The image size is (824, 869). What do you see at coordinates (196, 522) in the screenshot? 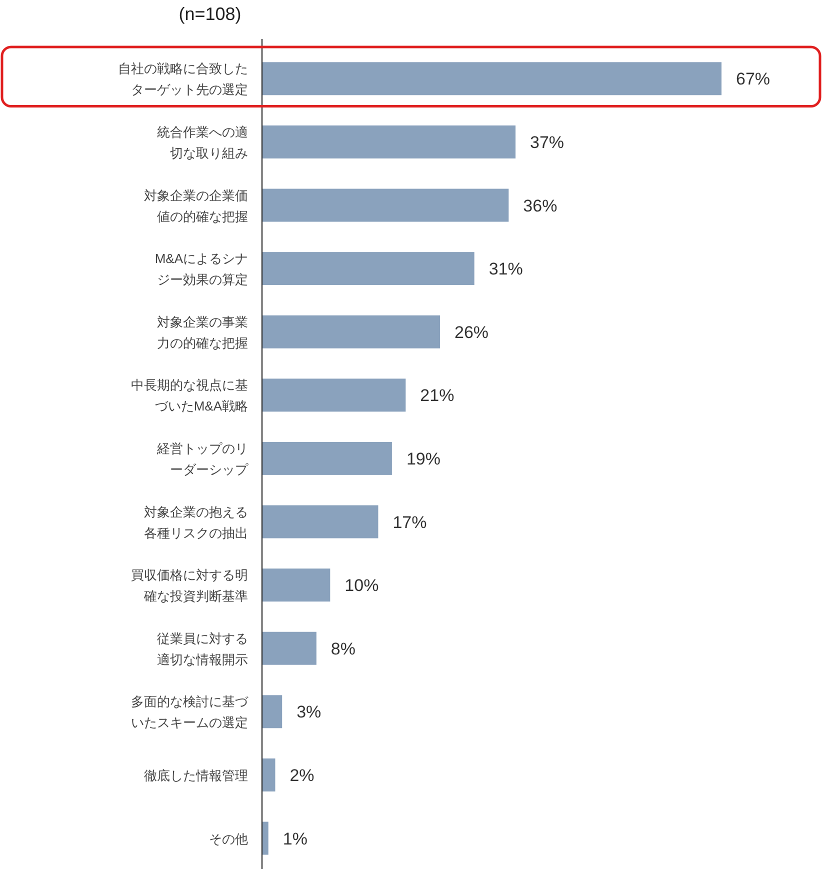
I see `y-tick-label: 対象企業の抱える各種リスクの抽出` at bounding box center [196, 522].